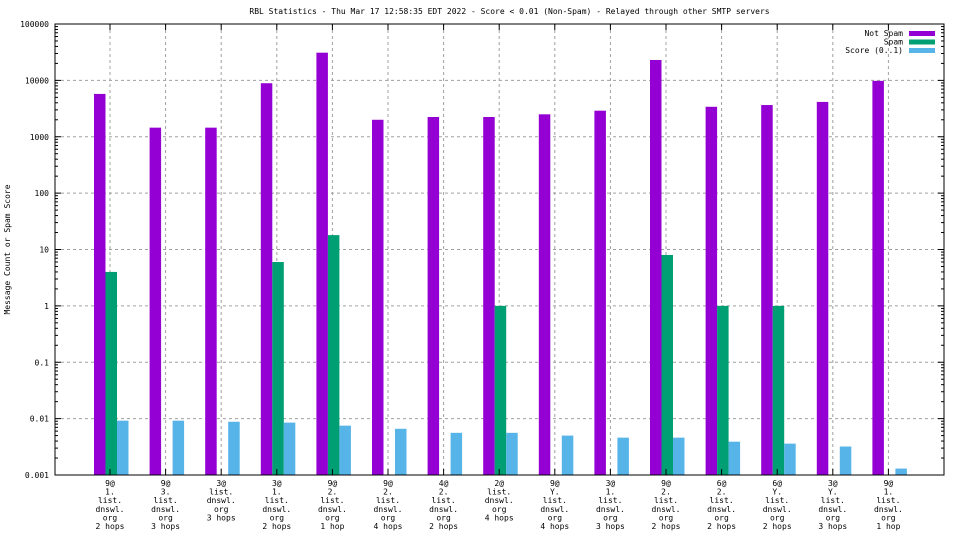 The image size is (960, 540). Describe the element at coordinates (42, 193) in the screenshot. I see `y-tick-label: 100` at that location.